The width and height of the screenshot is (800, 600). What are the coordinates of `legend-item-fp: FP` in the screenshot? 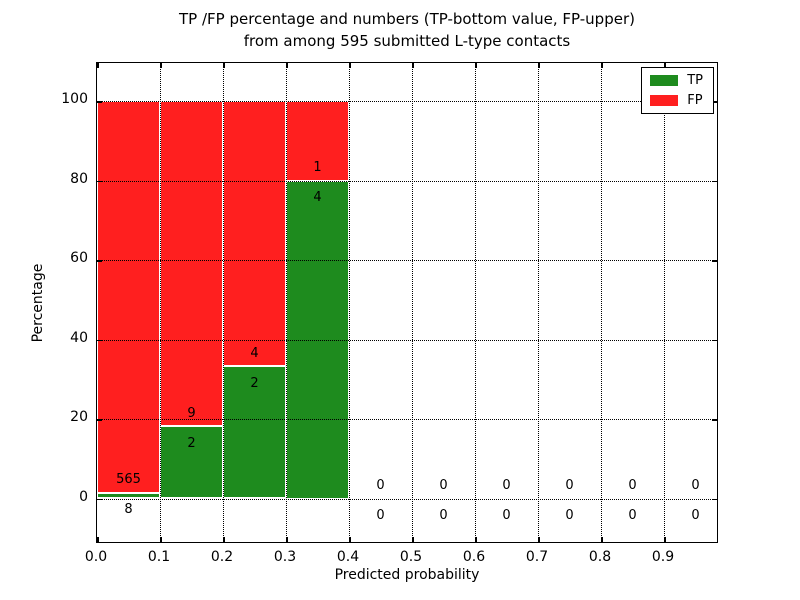 It's located at (676, 100).